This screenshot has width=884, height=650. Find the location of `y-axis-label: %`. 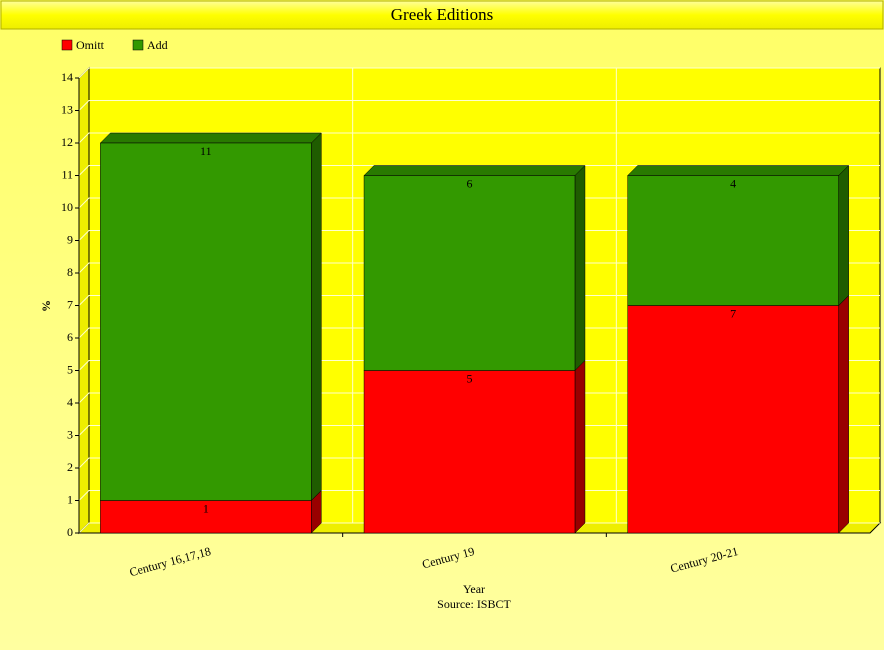

y-axis-label: % is located at coordinates (46, 306).